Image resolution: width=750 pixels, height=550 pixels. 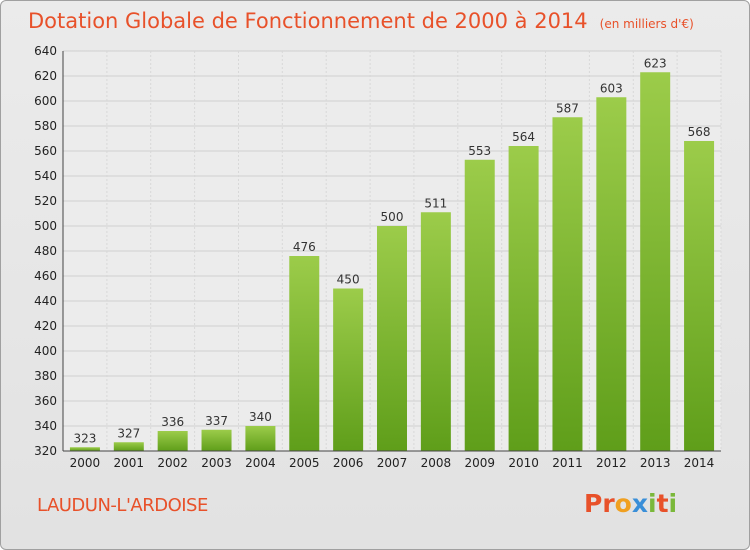 I want to click on bar-2000, so click(x=84, y=449).